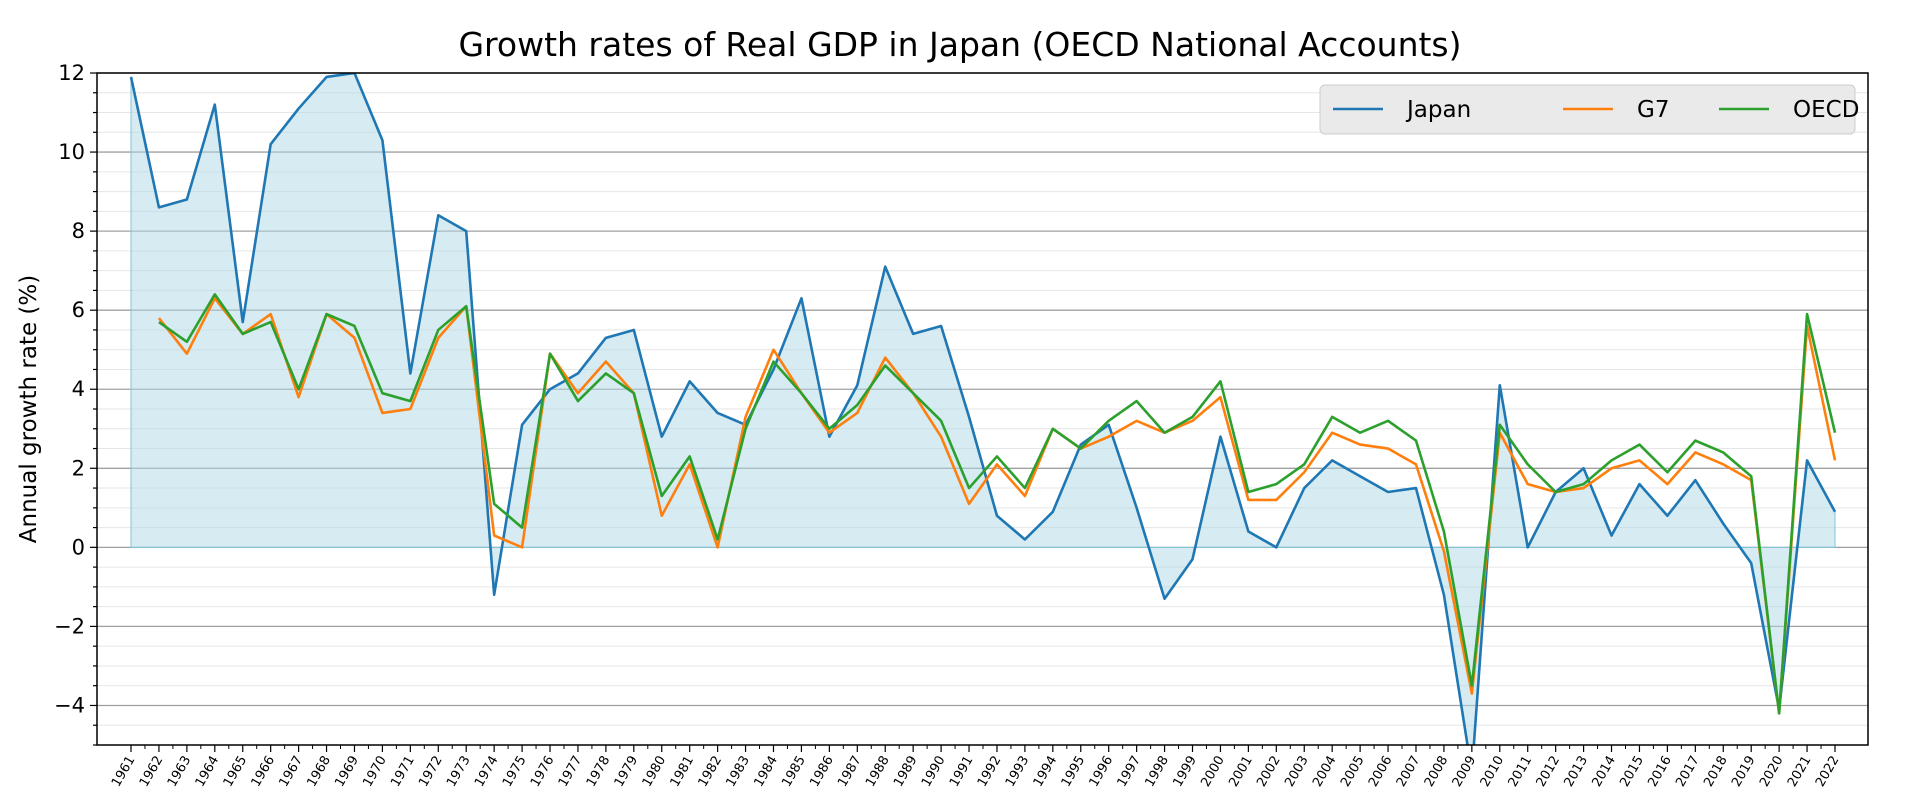 This screenshot has width=1920, height=800. Describe the element at coordinates (515, 772) in the screenshot. I see `x-tick-label: 1975` at that location.